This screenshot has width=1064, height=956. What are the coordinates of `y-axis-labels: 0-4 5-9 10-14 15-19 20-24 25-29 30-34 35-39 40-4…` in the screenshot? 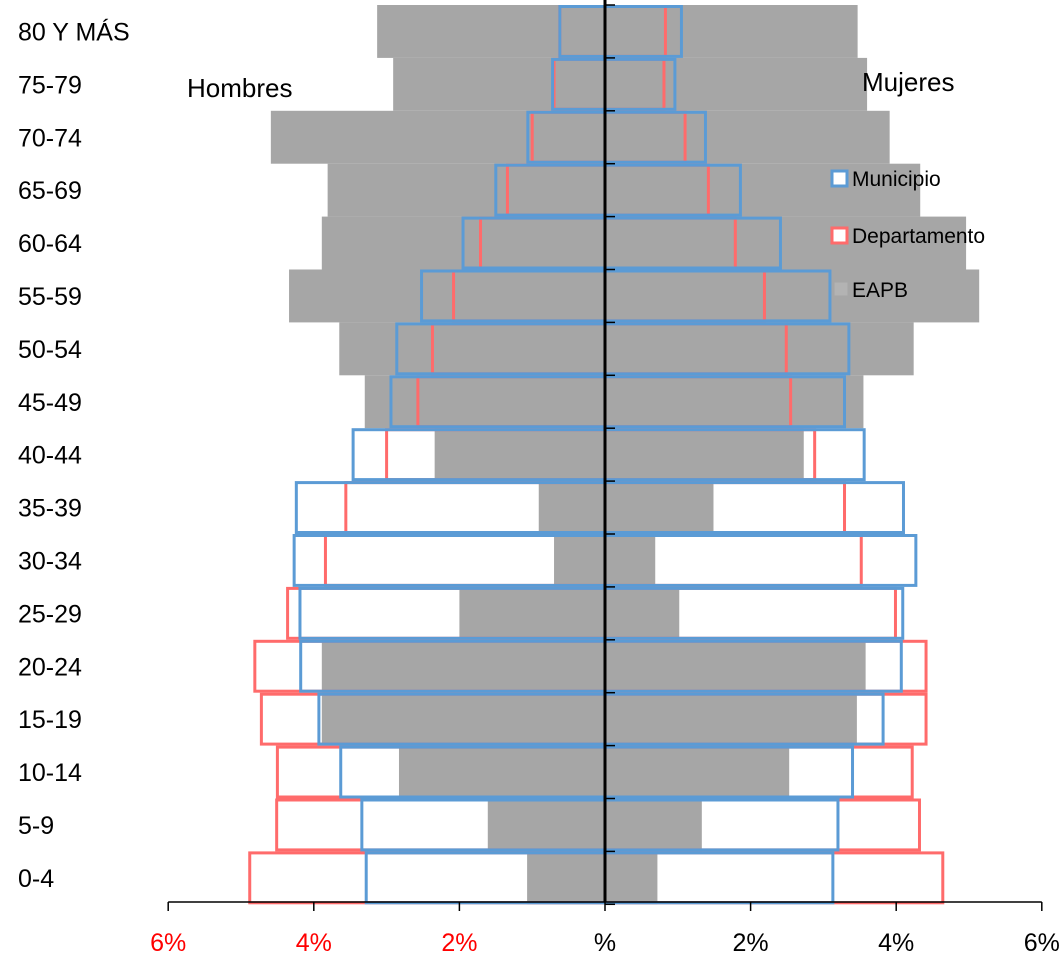 It's located at (74, 454).